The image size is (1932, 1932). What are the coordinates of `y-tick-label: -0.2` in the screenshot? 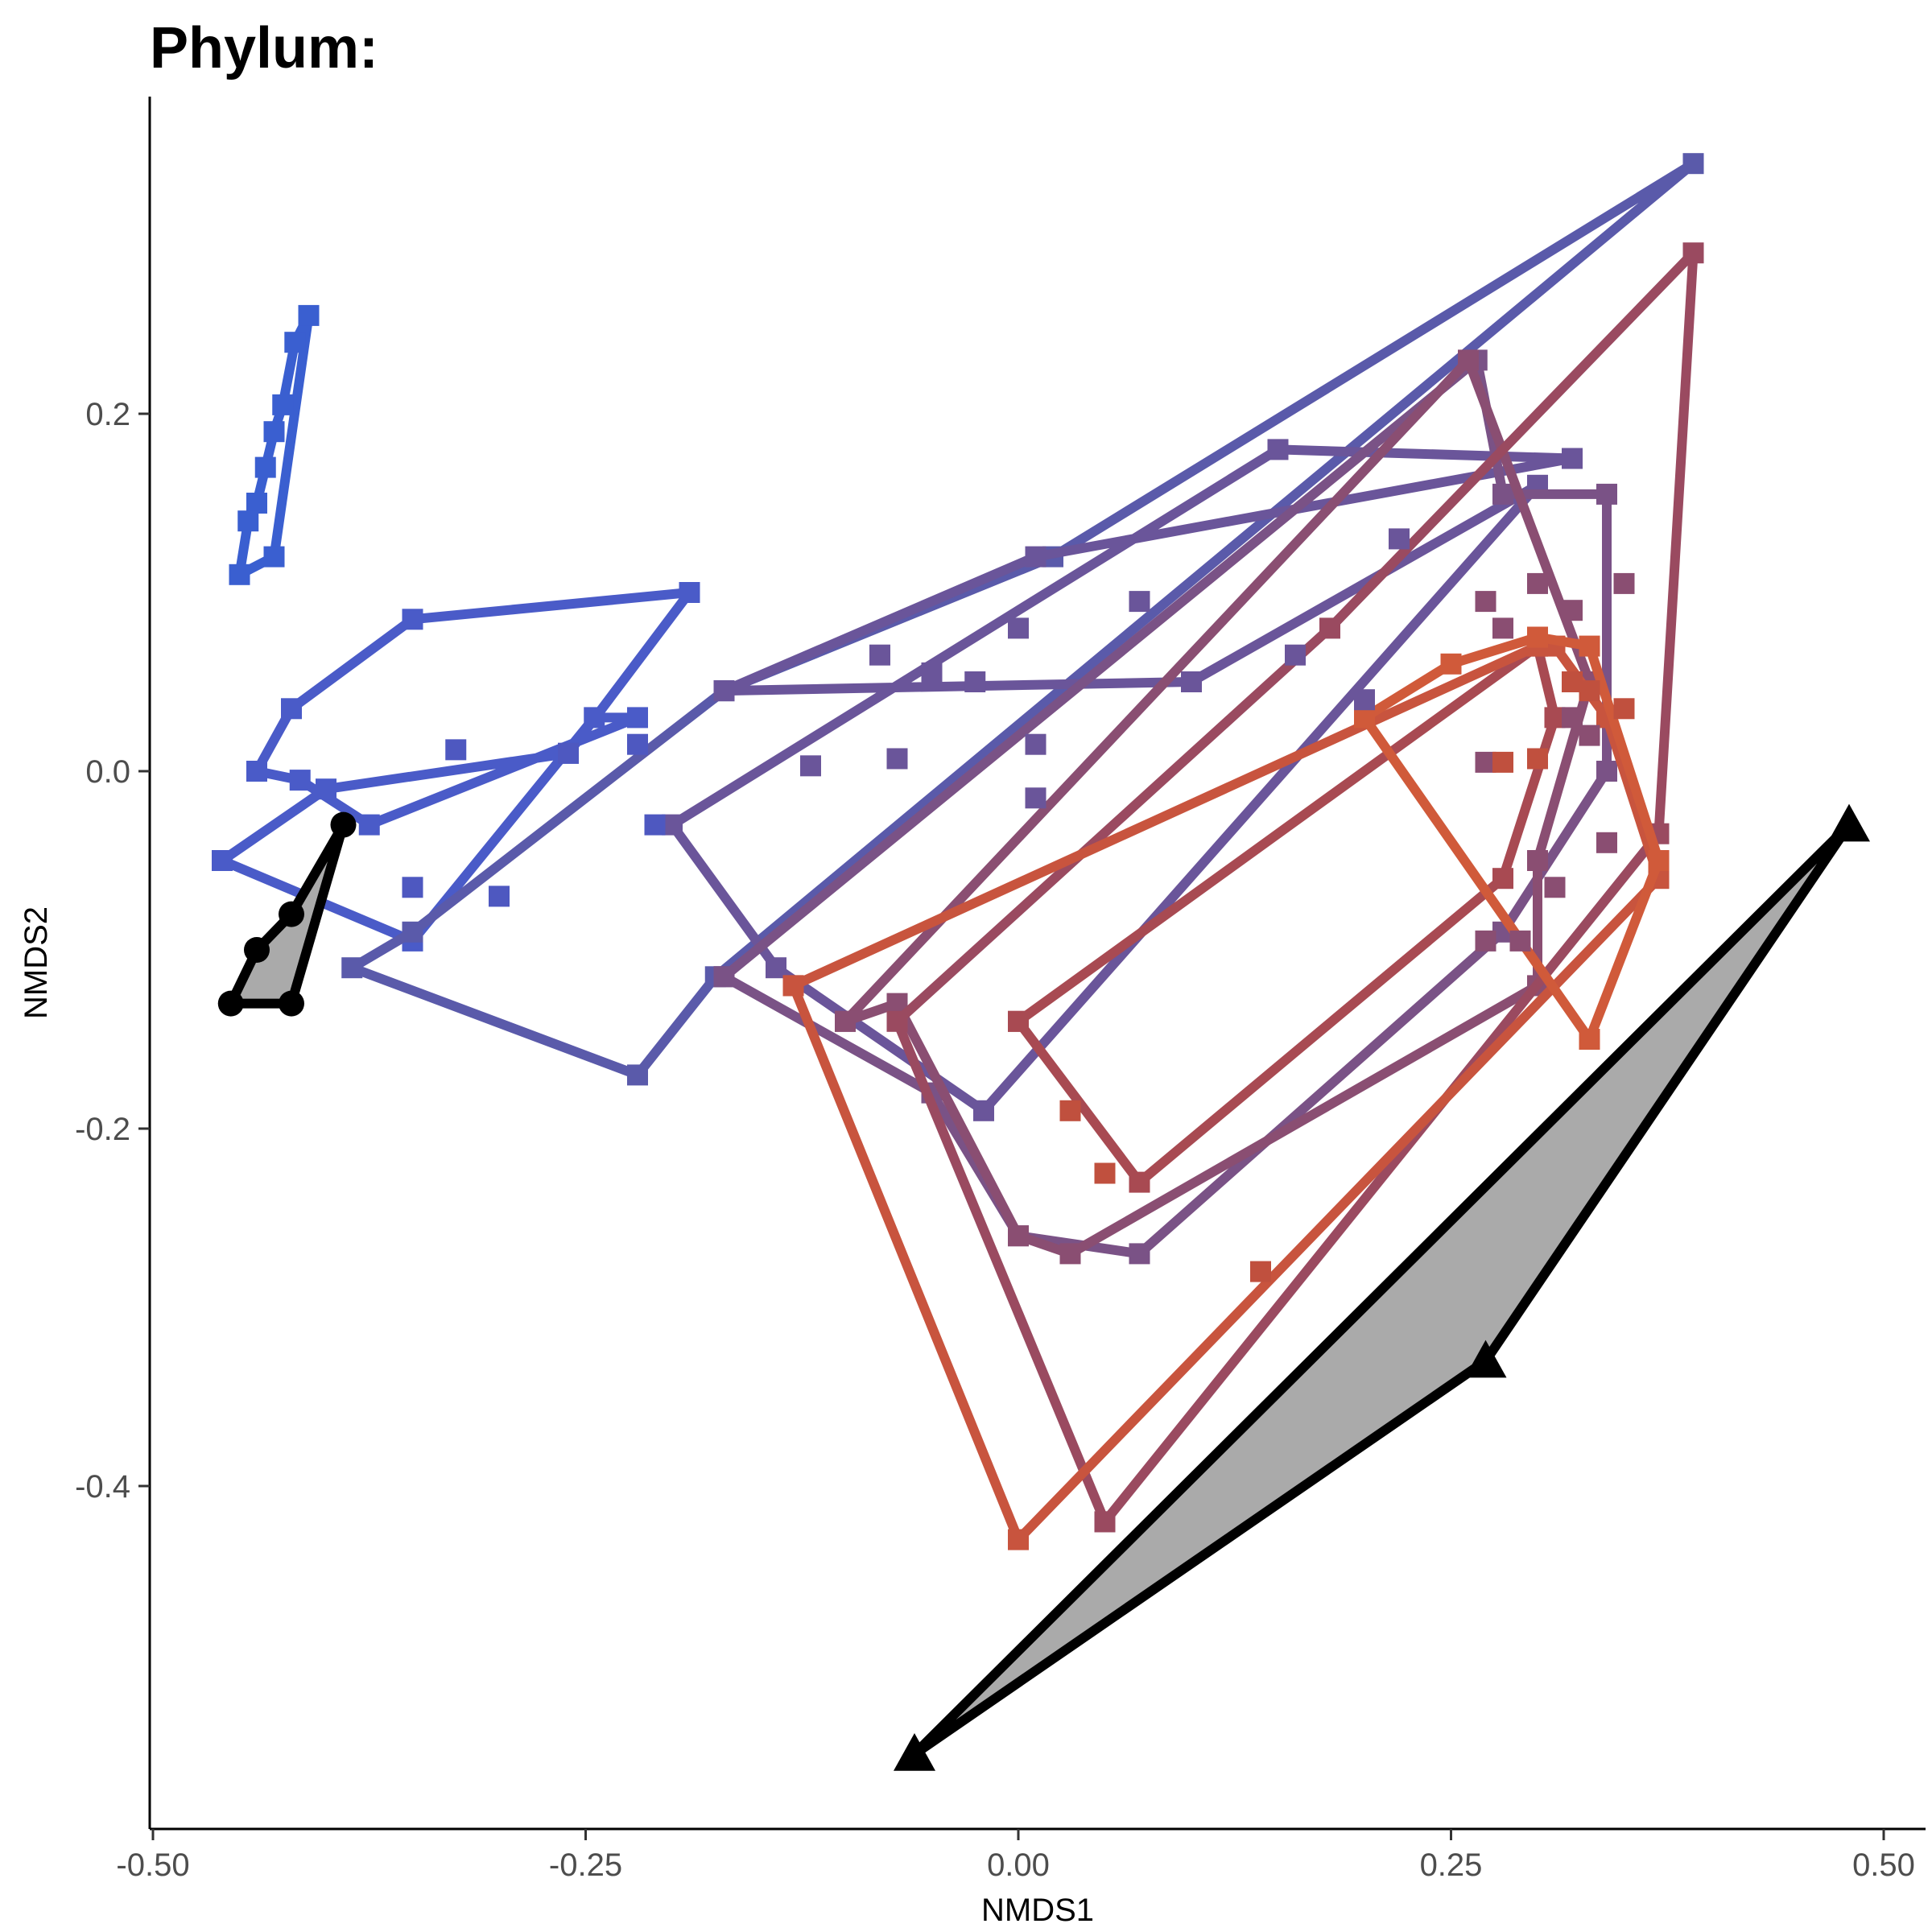 It's located at (102, 1129).